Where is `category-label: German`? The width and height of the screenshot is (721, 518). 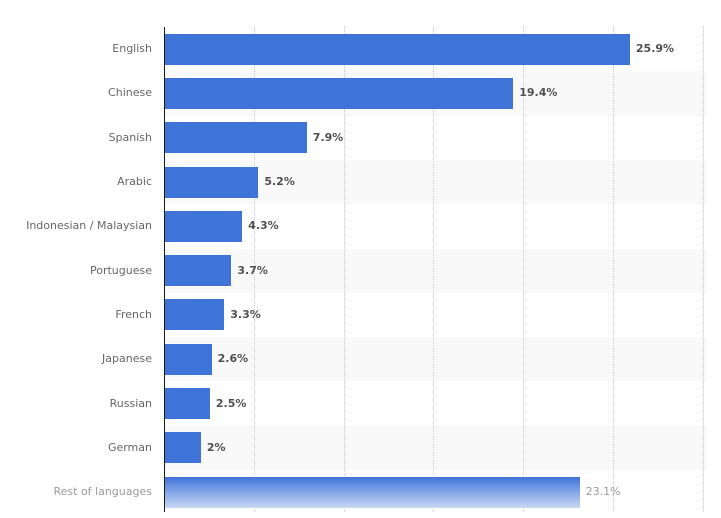 category-label: German is located at coordinates (129, 447).